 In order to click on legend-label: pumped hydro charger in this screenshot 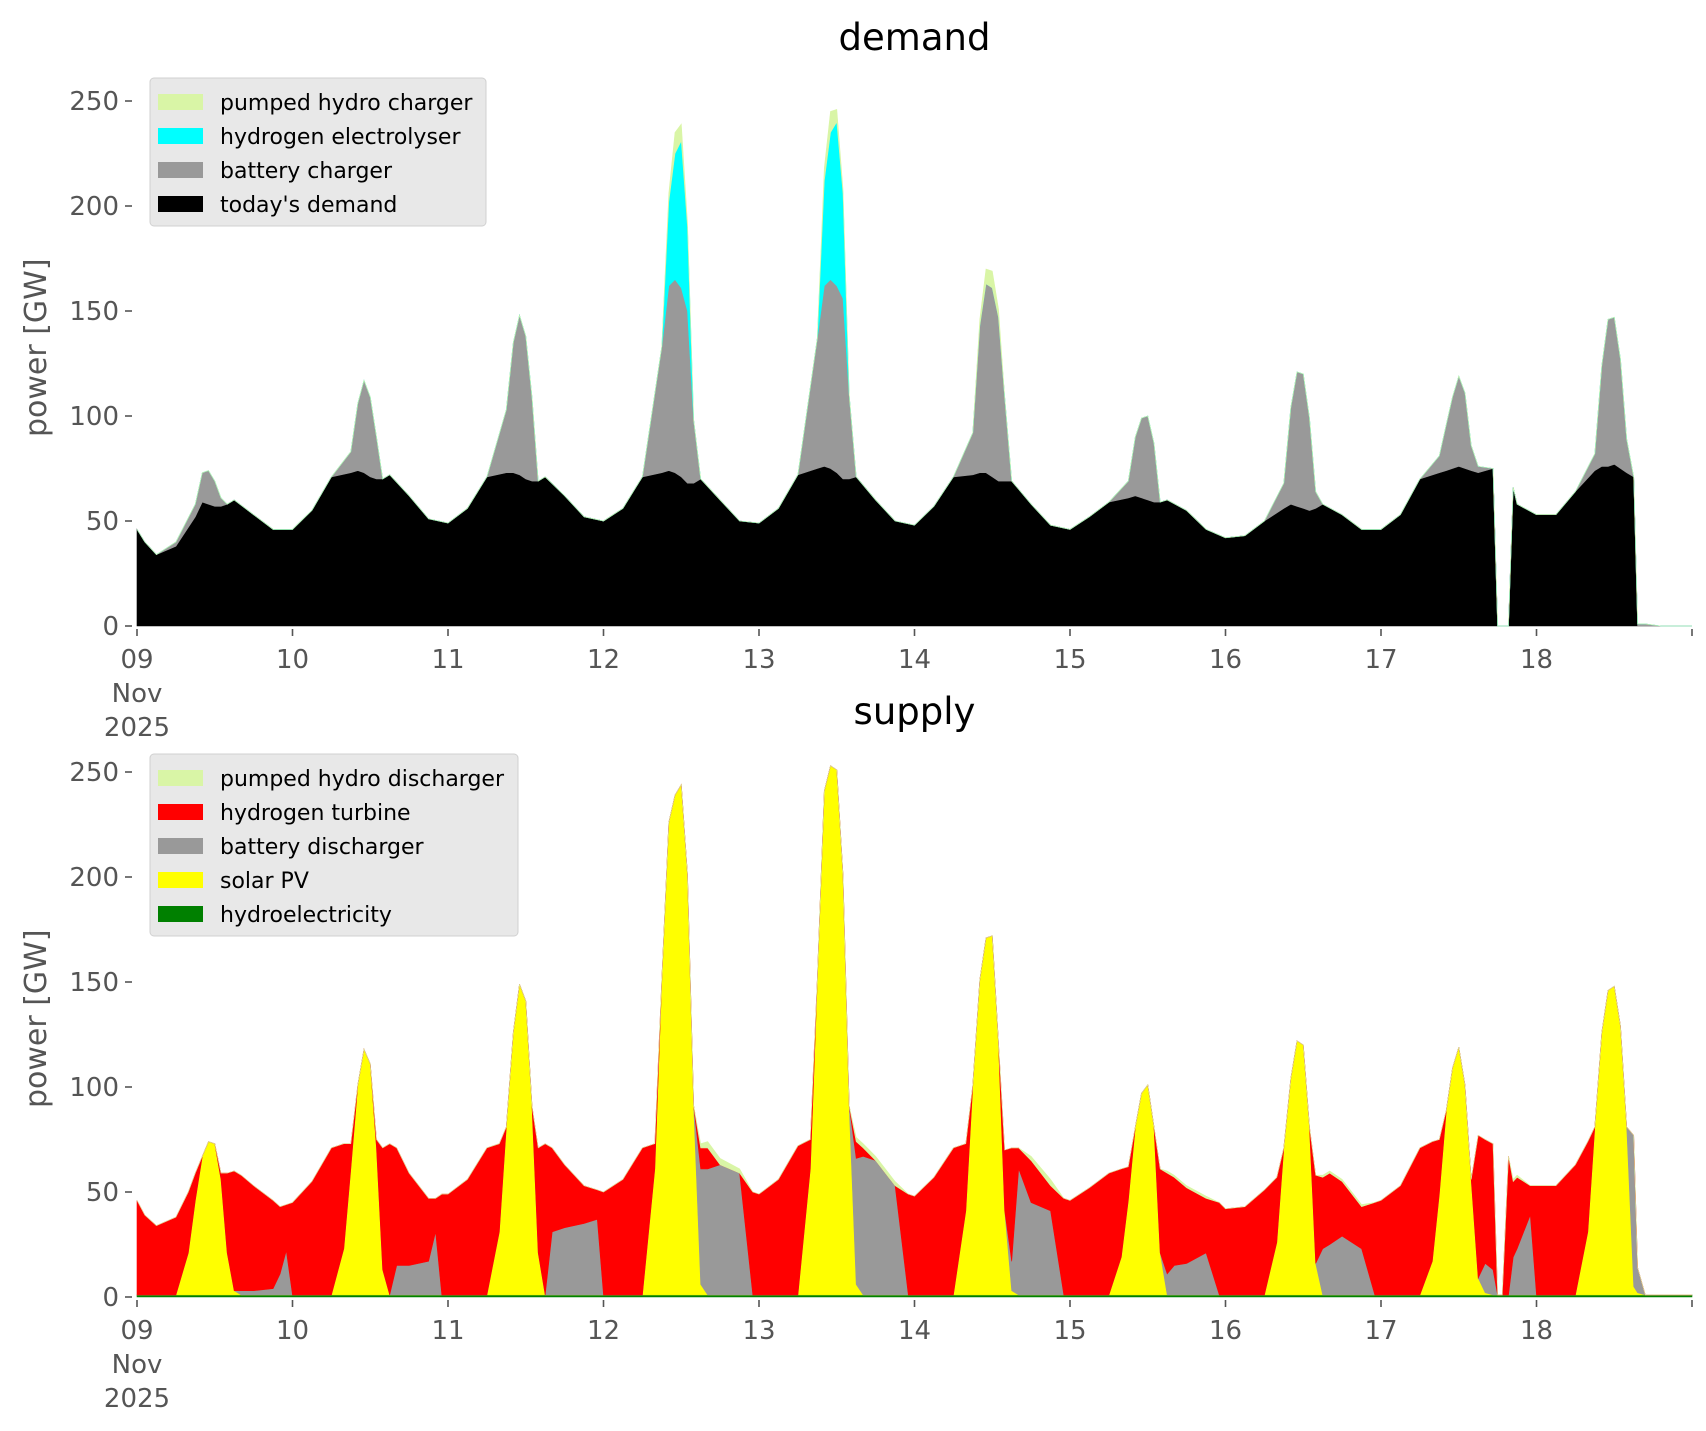, I will do `click(346, 103)`.